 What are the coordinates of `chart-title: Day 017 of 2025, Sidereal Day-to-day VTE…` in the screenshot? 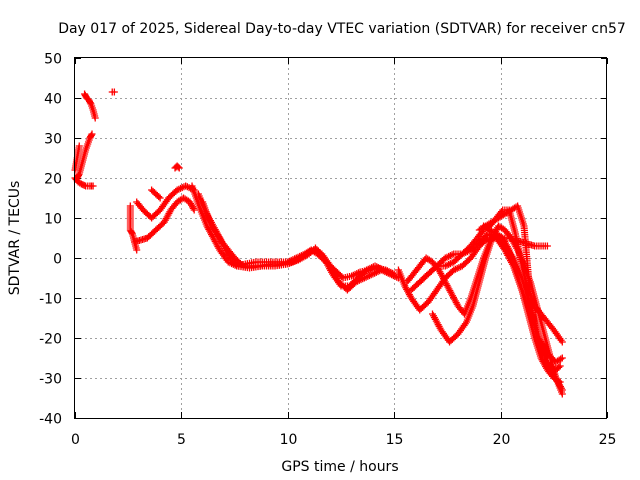 It's located at (342, 29).